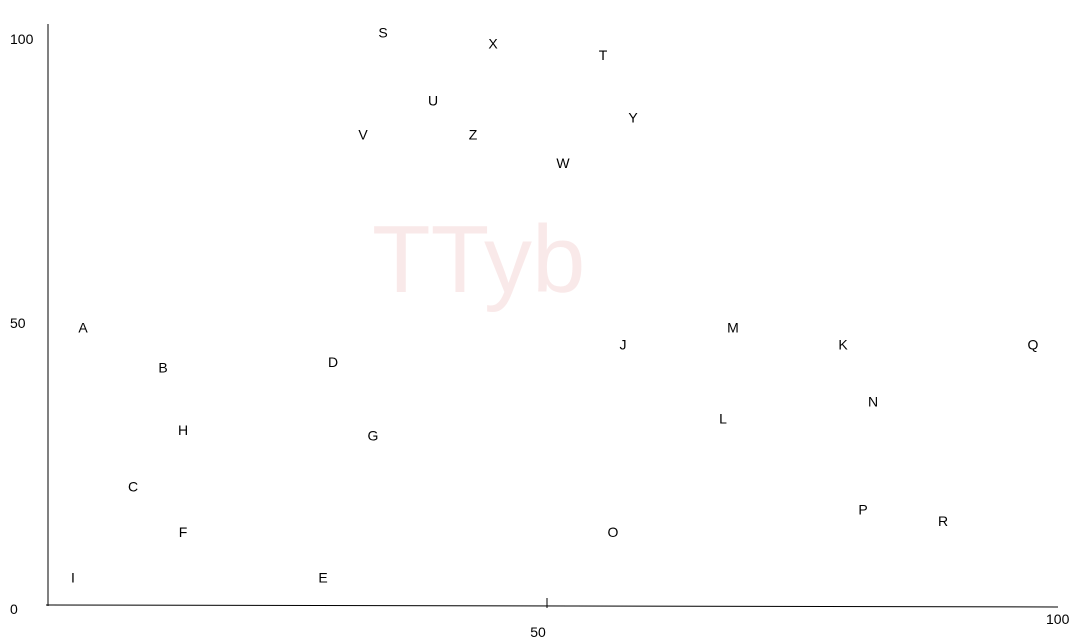 The height and width of the screenshot is (642, 1091). What do you see at coordinates (613, 532) in the screenshot?
I see `point-label-o: O` at bounding box center [613, 532].